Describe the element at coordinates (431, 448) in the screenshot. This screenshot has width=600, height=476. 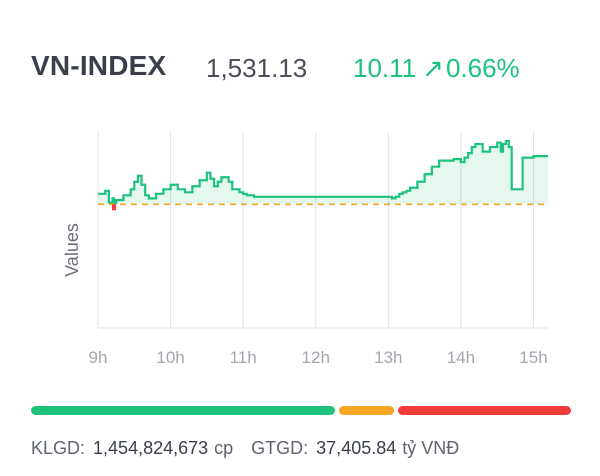
I see `trade-value-unit: tỷ VNĐ` at that location.